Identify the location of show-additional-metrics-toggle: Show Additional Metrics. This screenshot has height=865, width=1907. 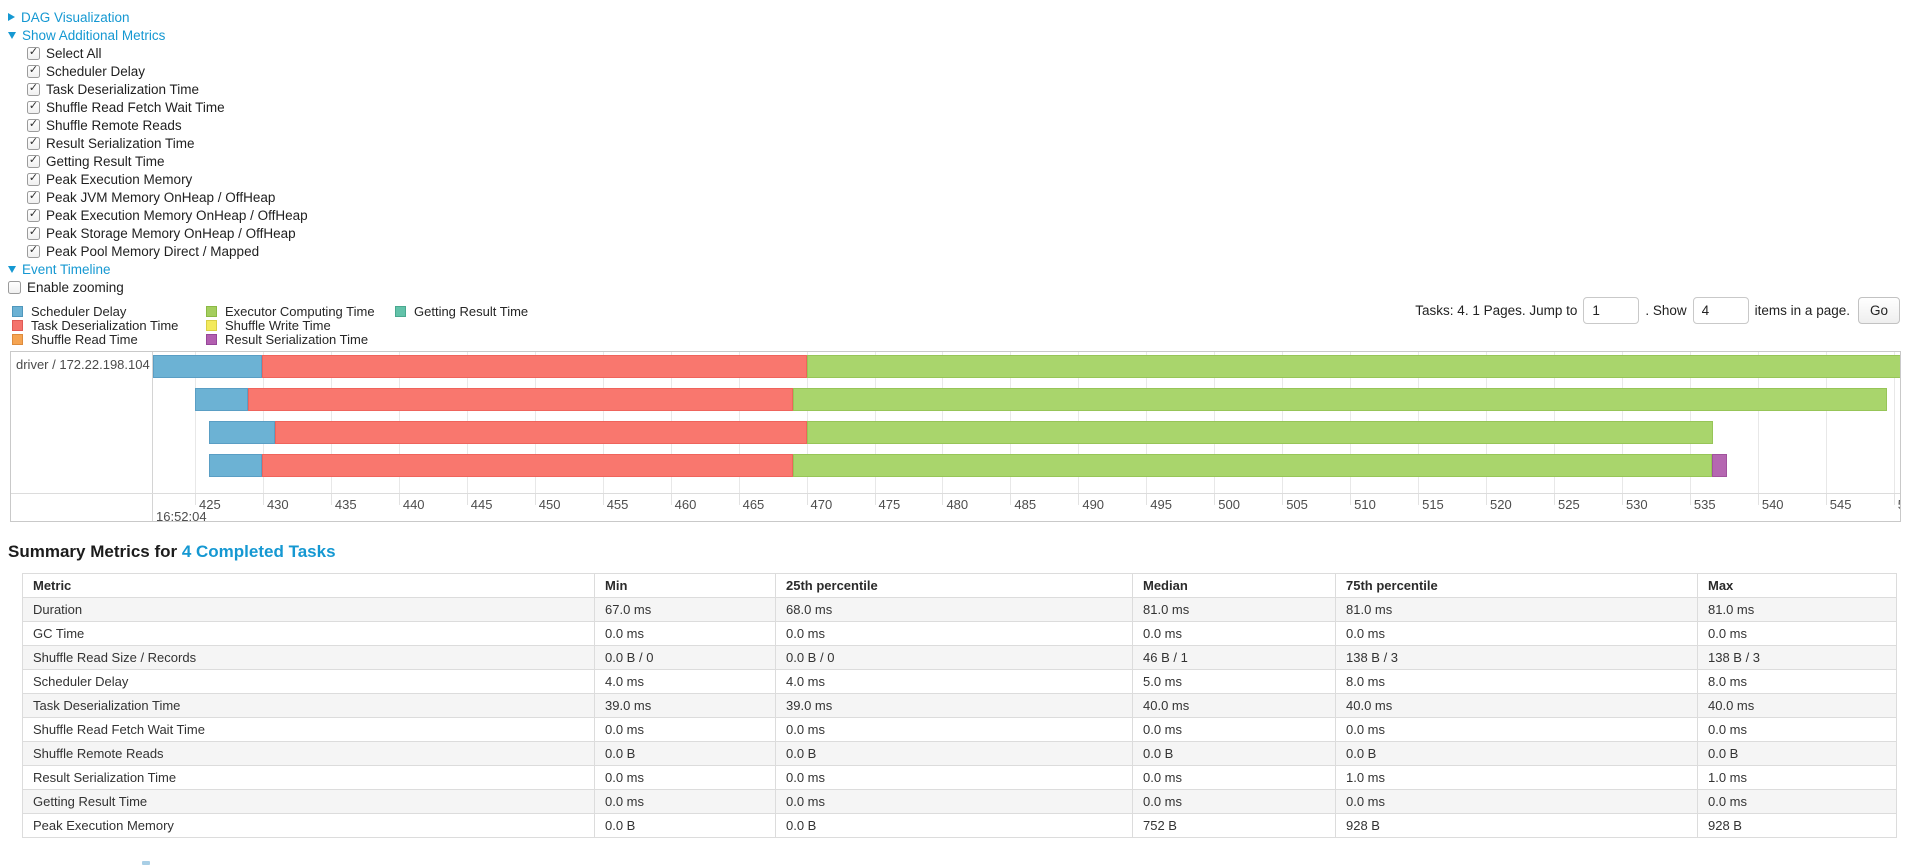
(158, 35).